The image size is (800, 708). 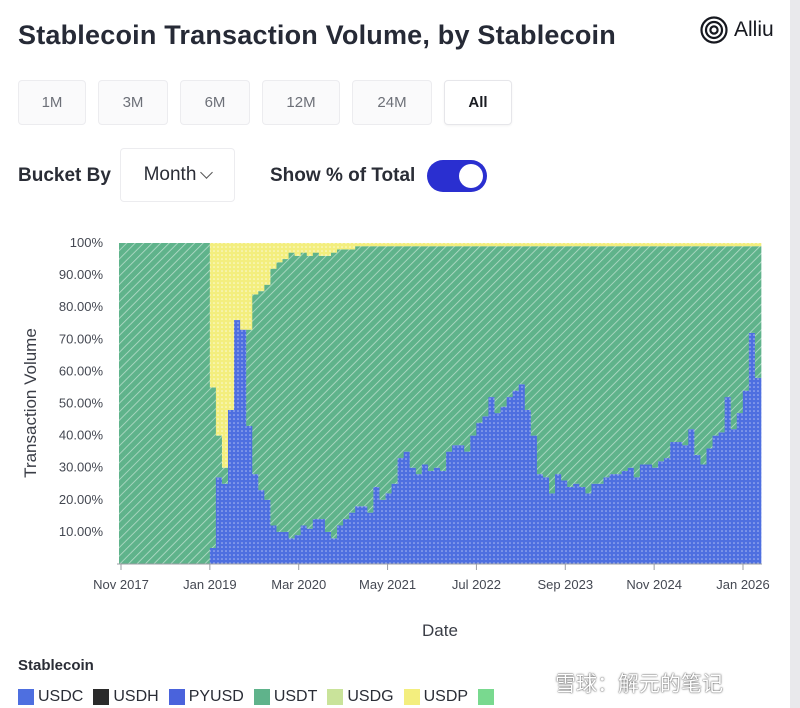 What do you see at coordinates (121, 584) in the screenshot?
I see `x-tick-label: Nov 2017` at bounding box center [121, 584].